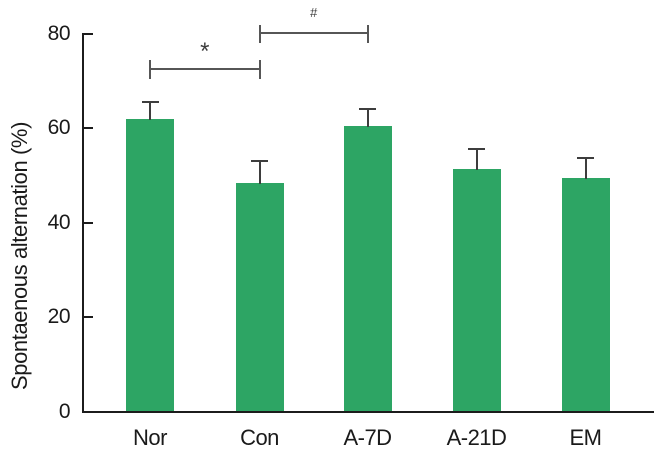 The width and height of the screenshot is (666, 461). Describe the element at coordinates (150, 266) in the screenshot. I see `bar-Nor` at that location.